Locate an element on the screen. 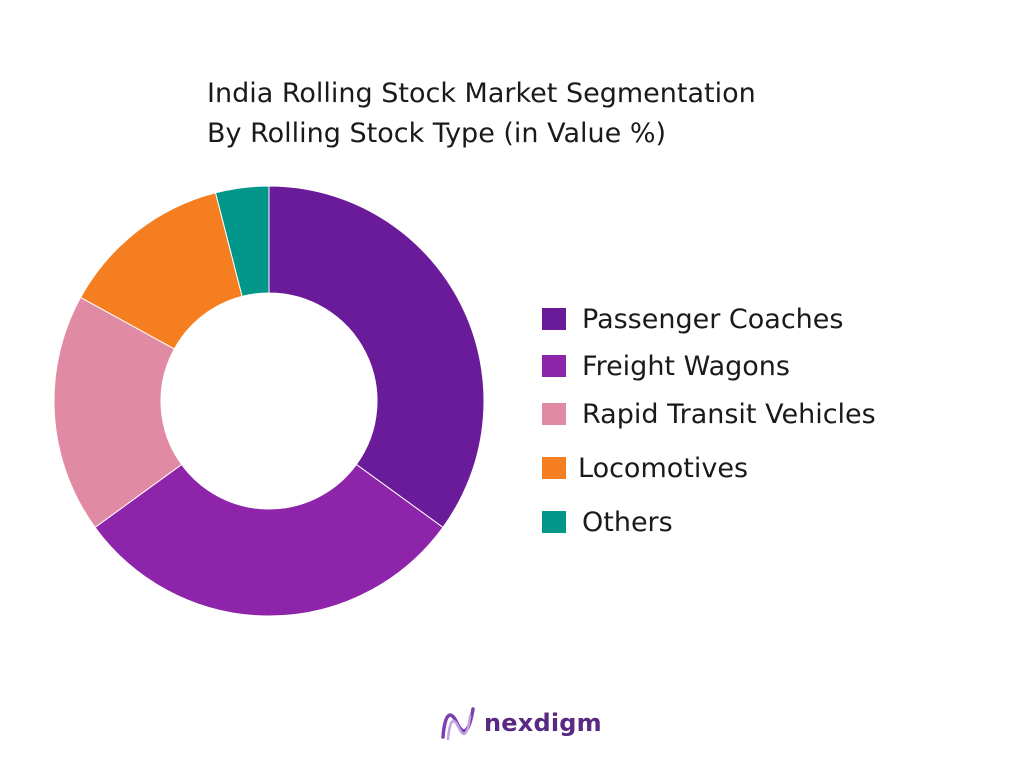 The image size is (1024, 768). legend-item-passenger-coaches: Passenger Coaches is located at coordinates (693, 319).